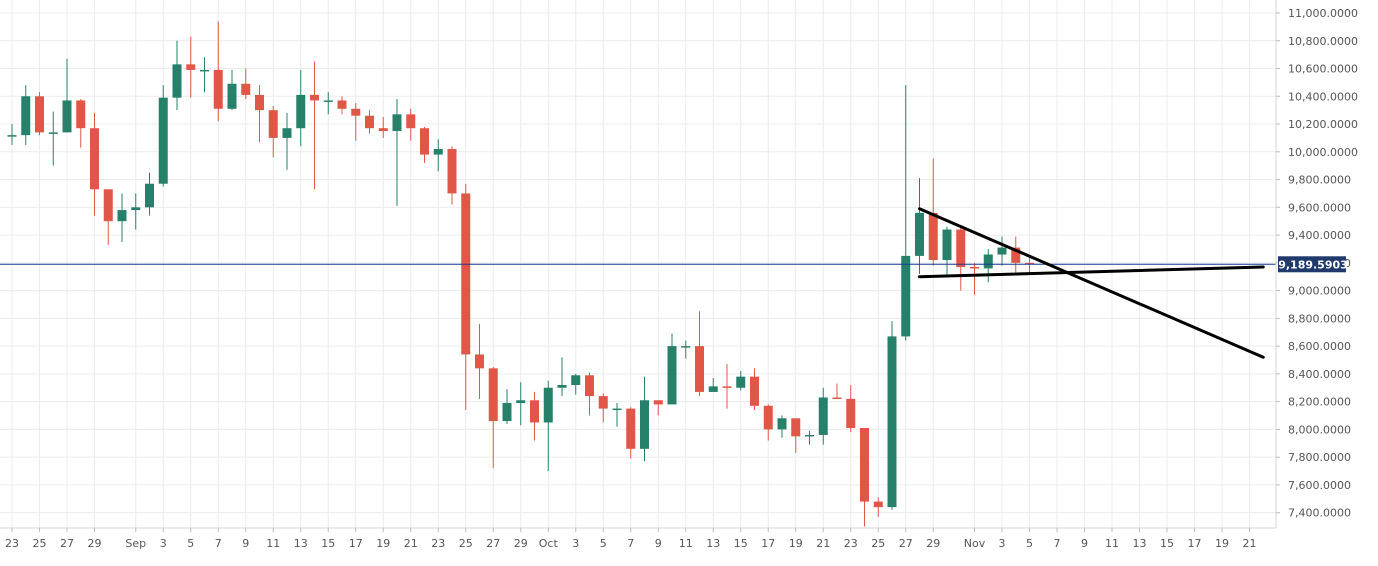  Describe the element at coordinates (603, 543) in the screenshot. I see `time-axis-tick-label: 5` at that location.